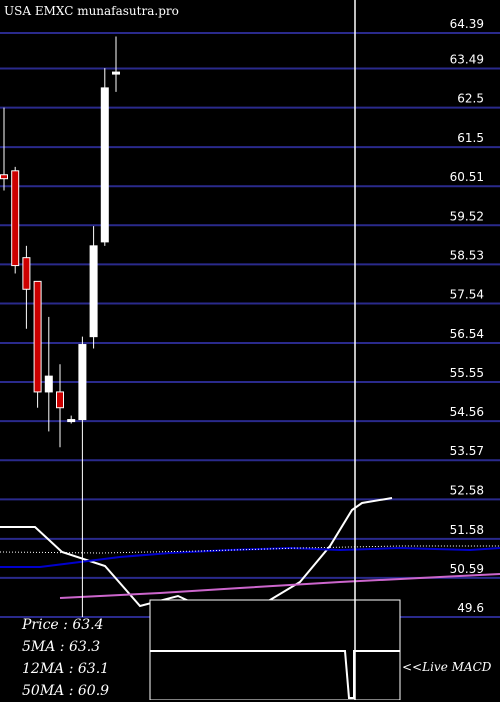  Describe the element at coordinates (43, 669) in the screenshot. I see `stat-label: 12MA` at that location.